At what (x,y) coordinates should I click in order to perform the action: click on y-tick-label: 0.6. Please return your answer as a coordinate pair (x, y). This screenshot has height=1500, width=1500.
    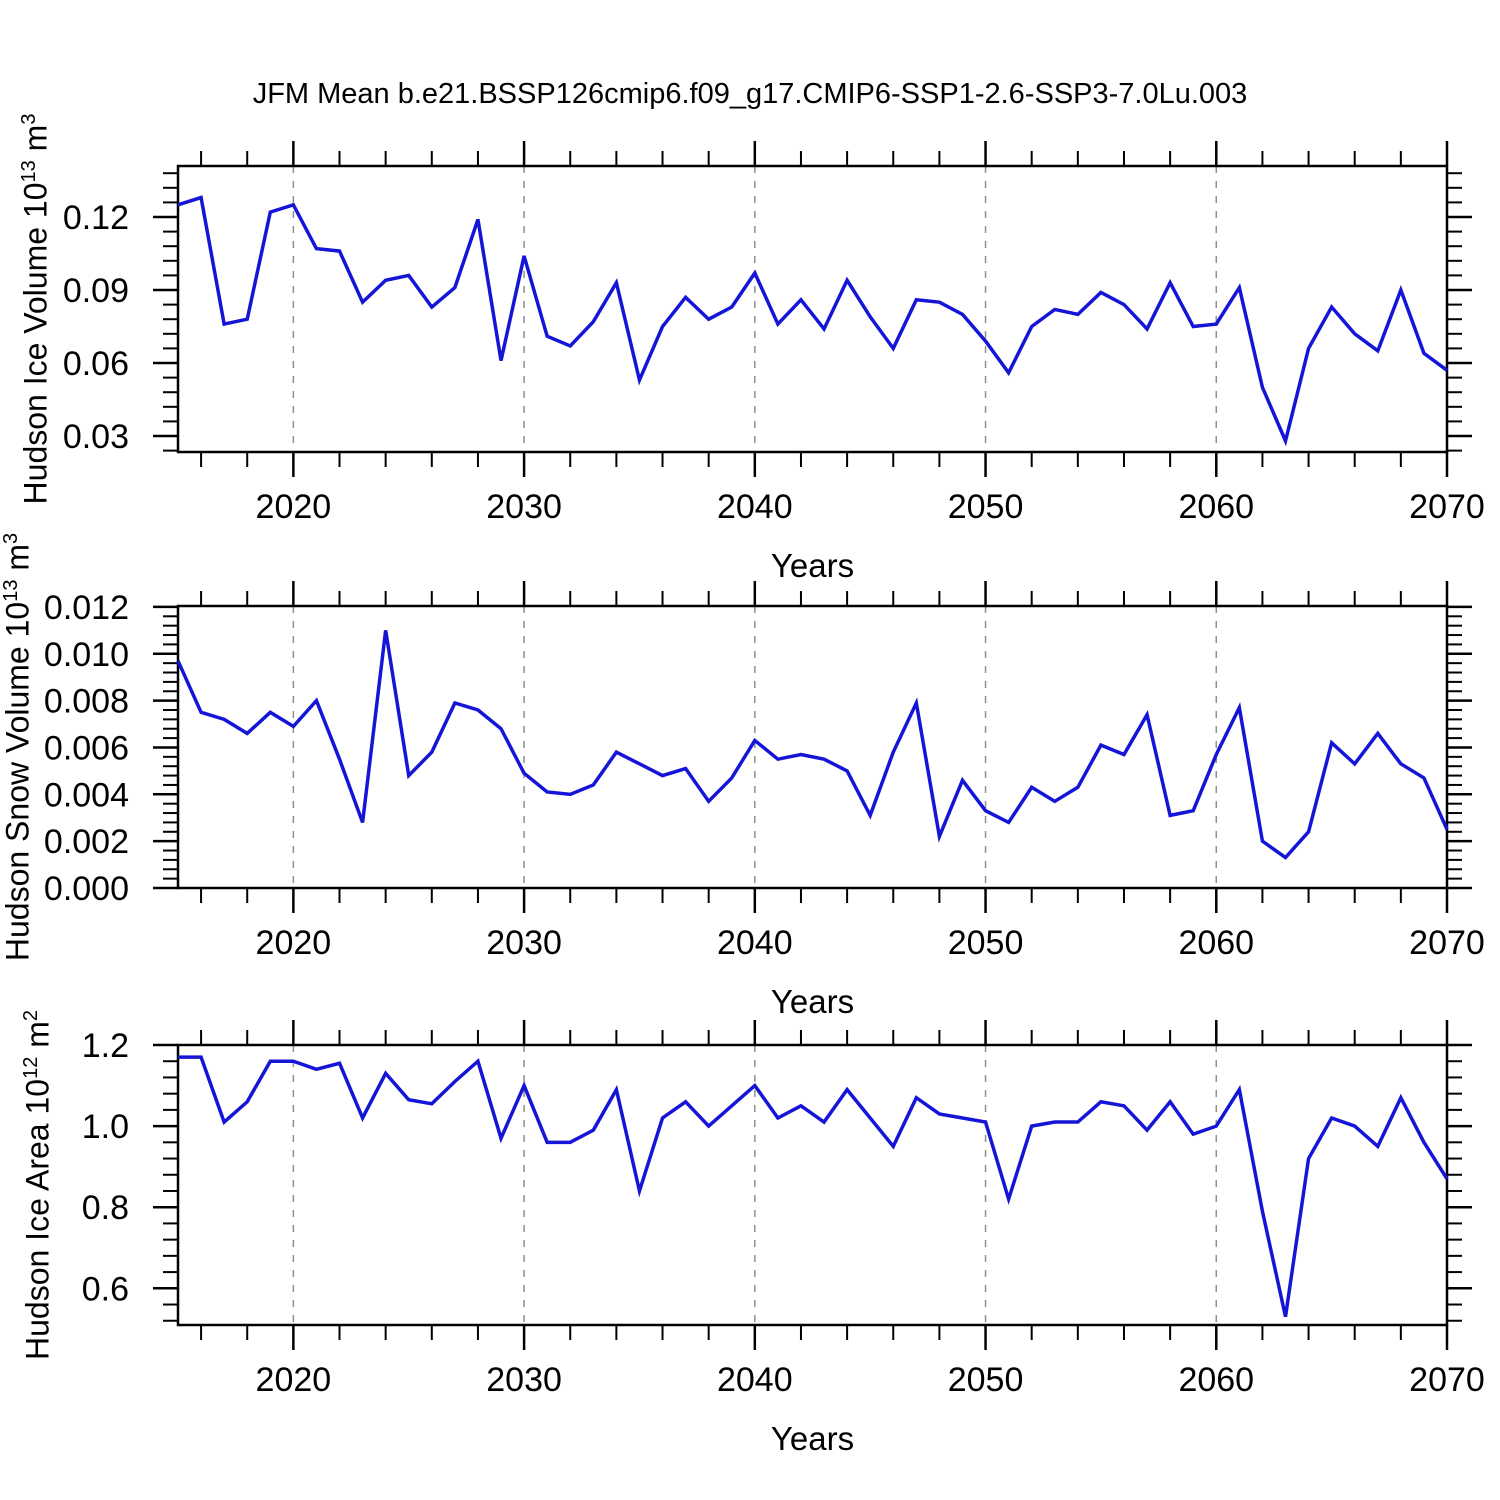
    Looking at the image, I should click on (105, 1289).